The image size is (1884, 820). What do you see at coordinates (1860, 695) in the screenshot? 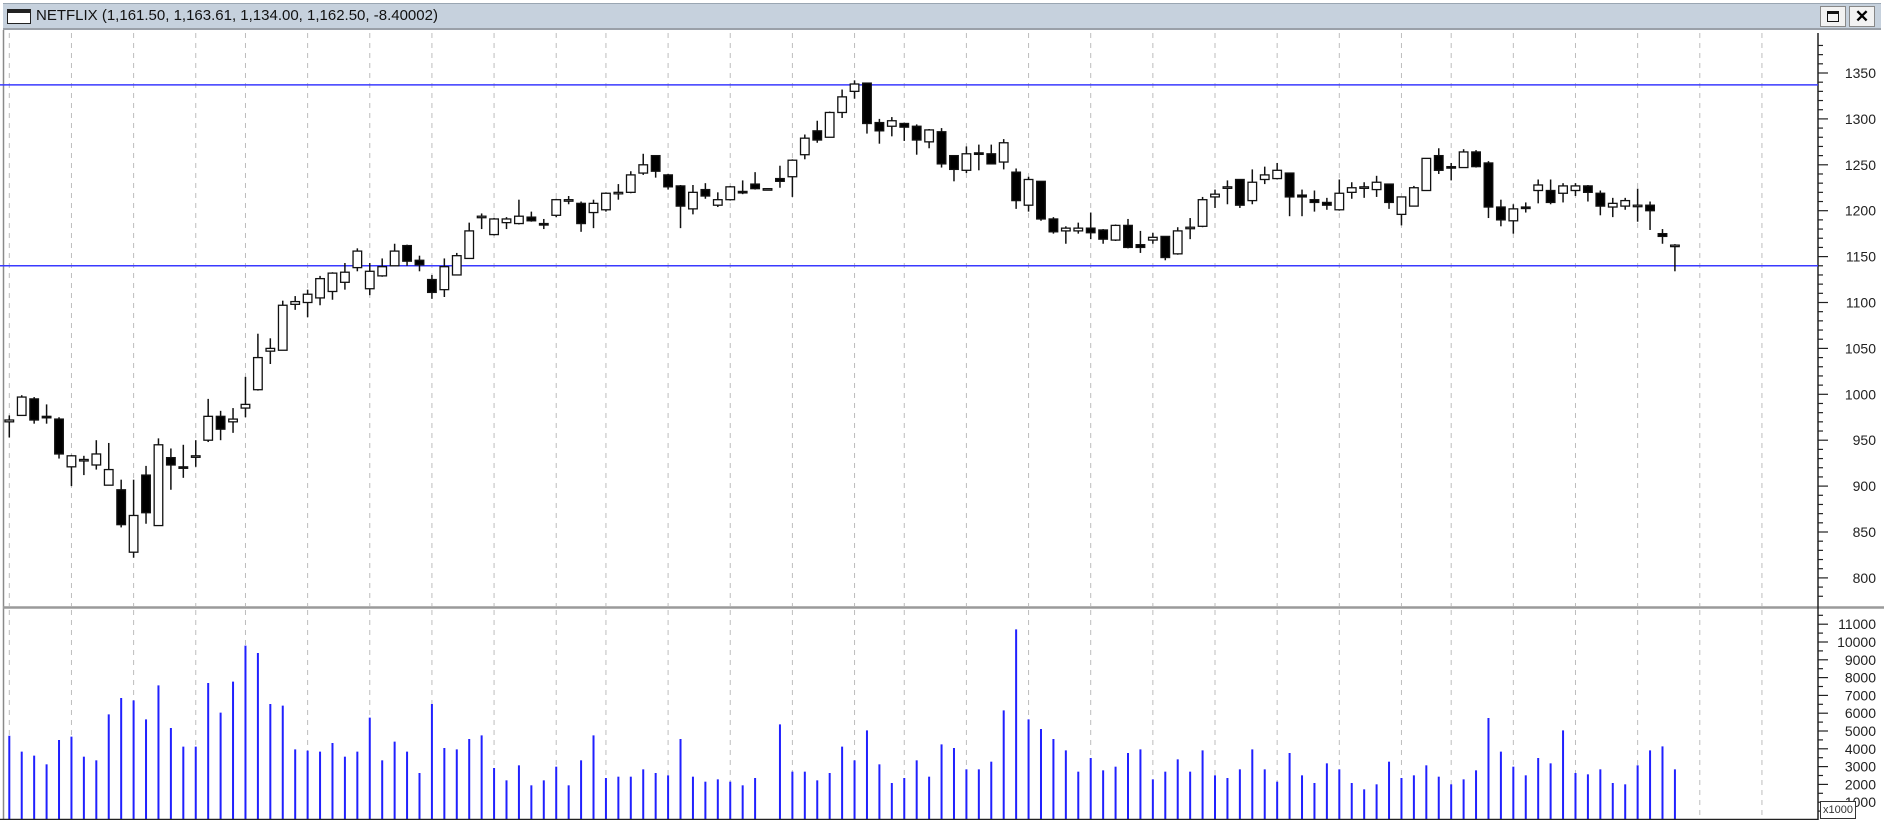
I see `volume-tick-label: 7000` at bounding box center [1860, 695].